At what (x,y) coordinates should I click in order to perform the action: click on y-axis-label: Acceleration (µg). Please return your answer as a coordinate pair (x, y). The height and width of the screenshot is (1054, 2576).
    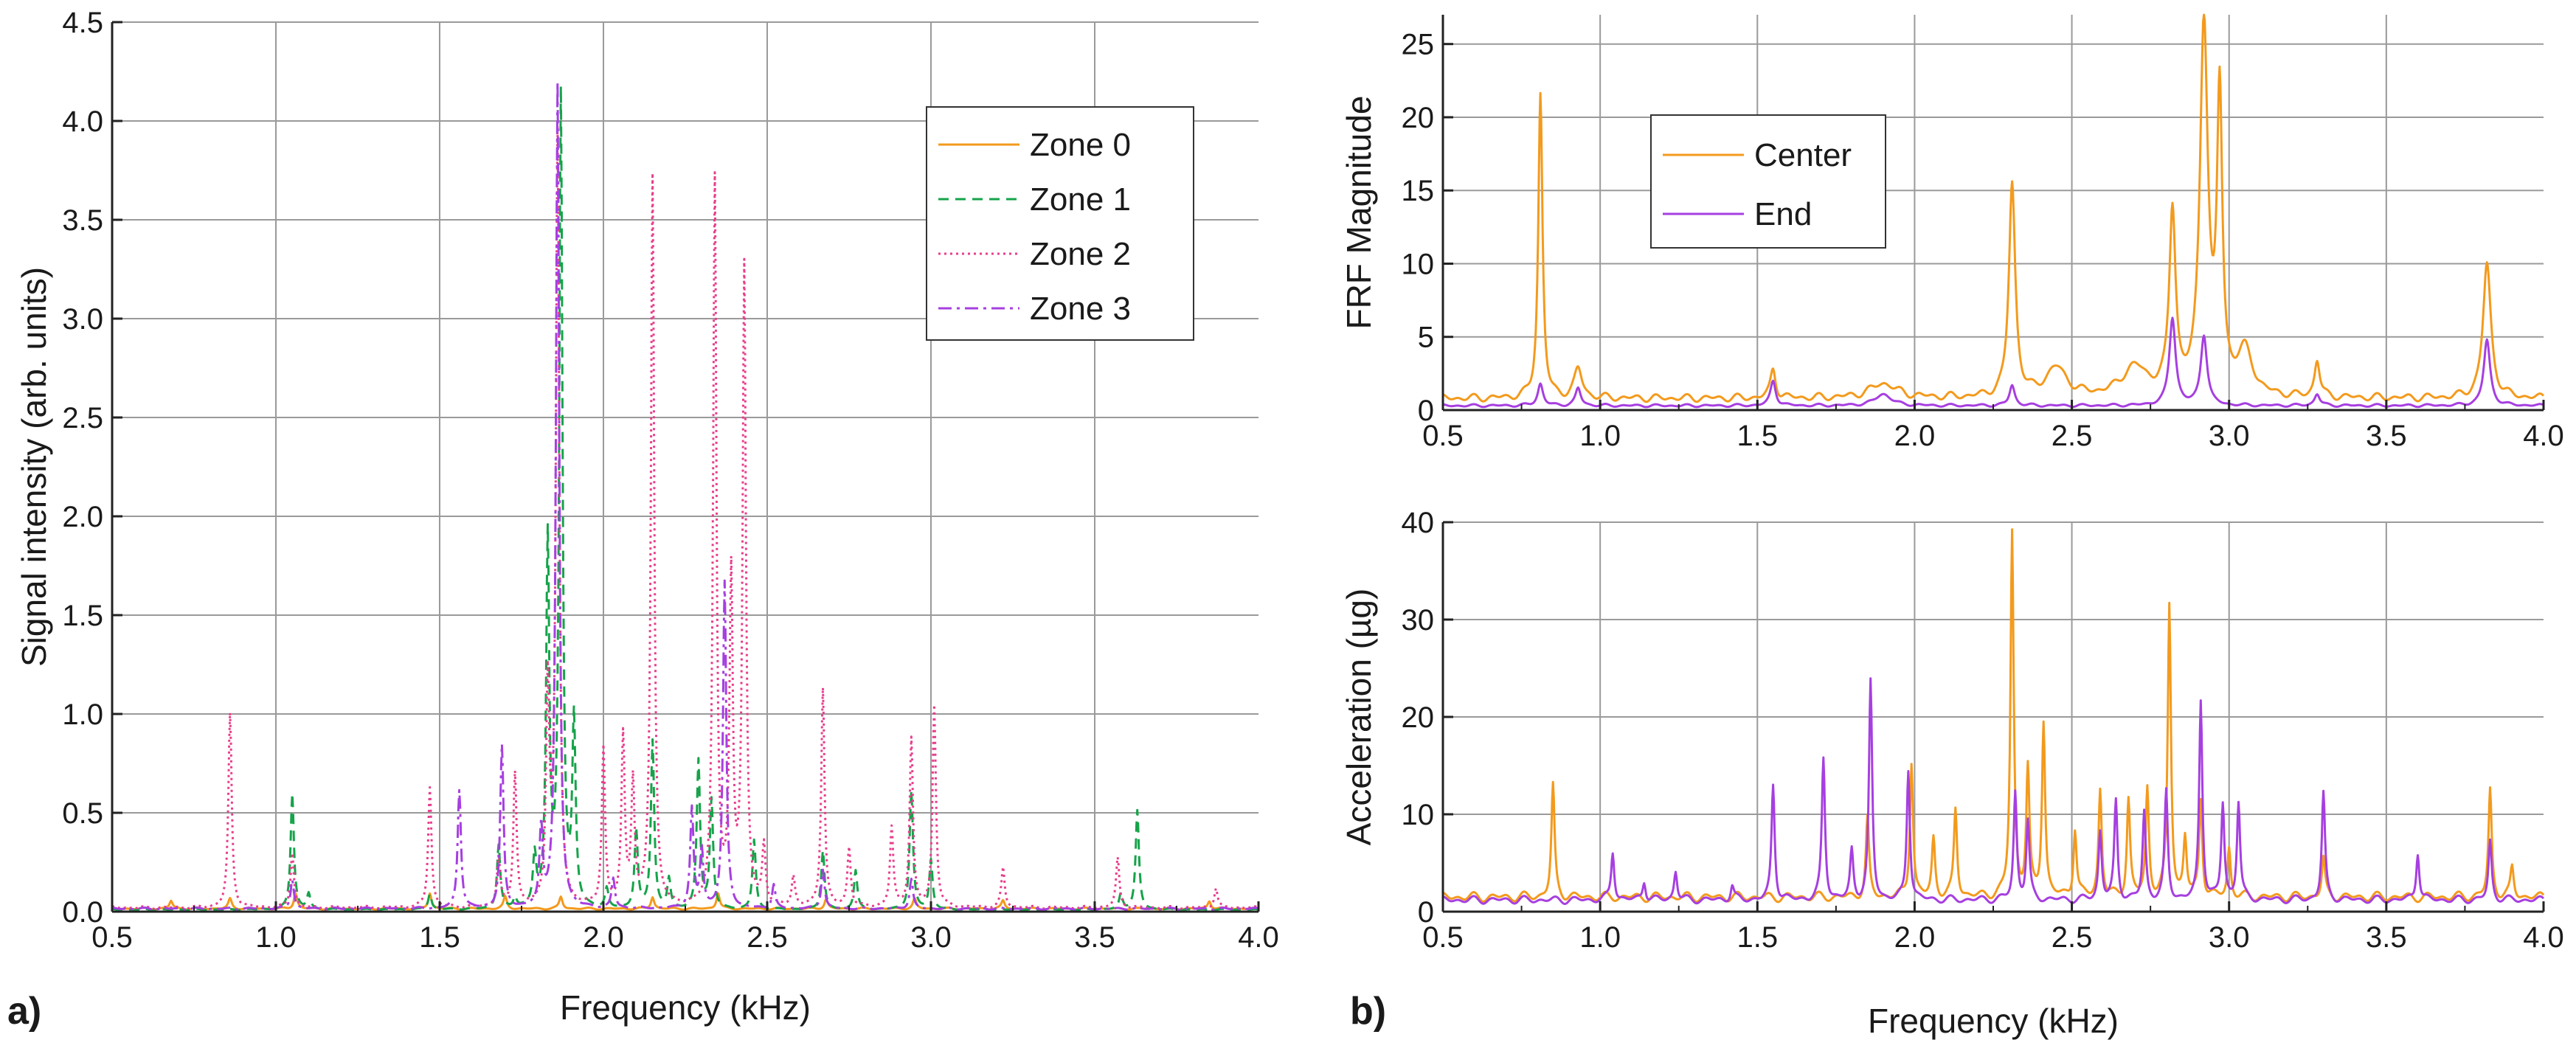
    Looking at the image, I should click on (1359, 717).